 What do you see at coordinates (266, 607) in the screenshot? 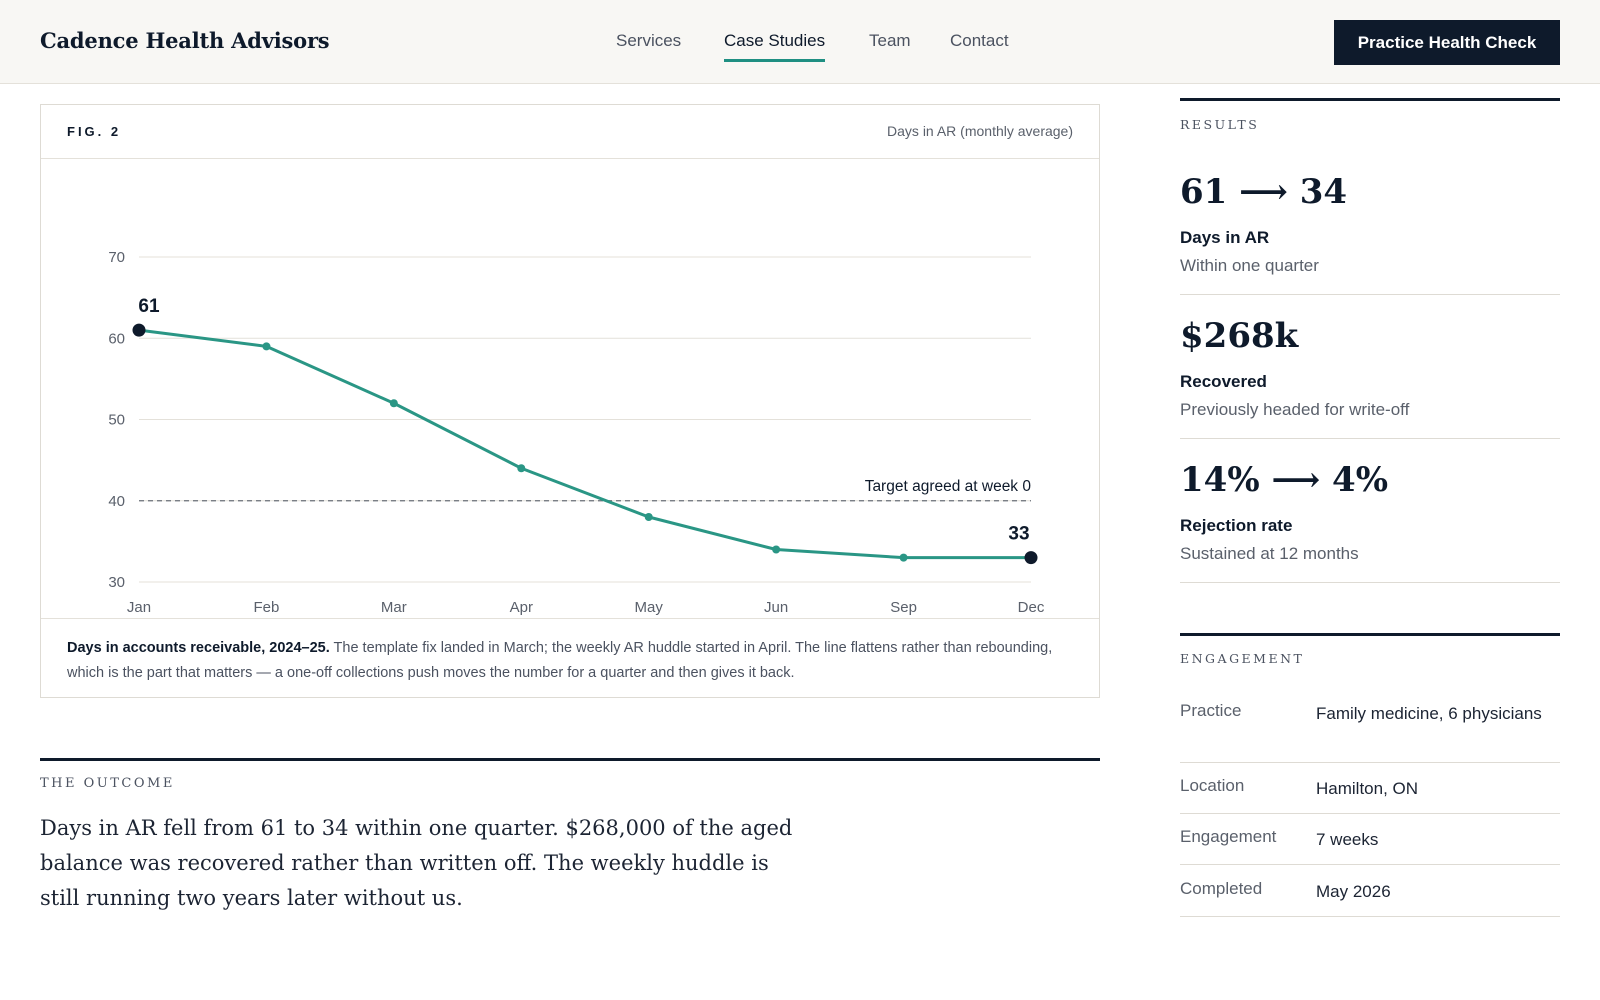
I see `x-tick-label: Feb` at bounding box center [266, 607].